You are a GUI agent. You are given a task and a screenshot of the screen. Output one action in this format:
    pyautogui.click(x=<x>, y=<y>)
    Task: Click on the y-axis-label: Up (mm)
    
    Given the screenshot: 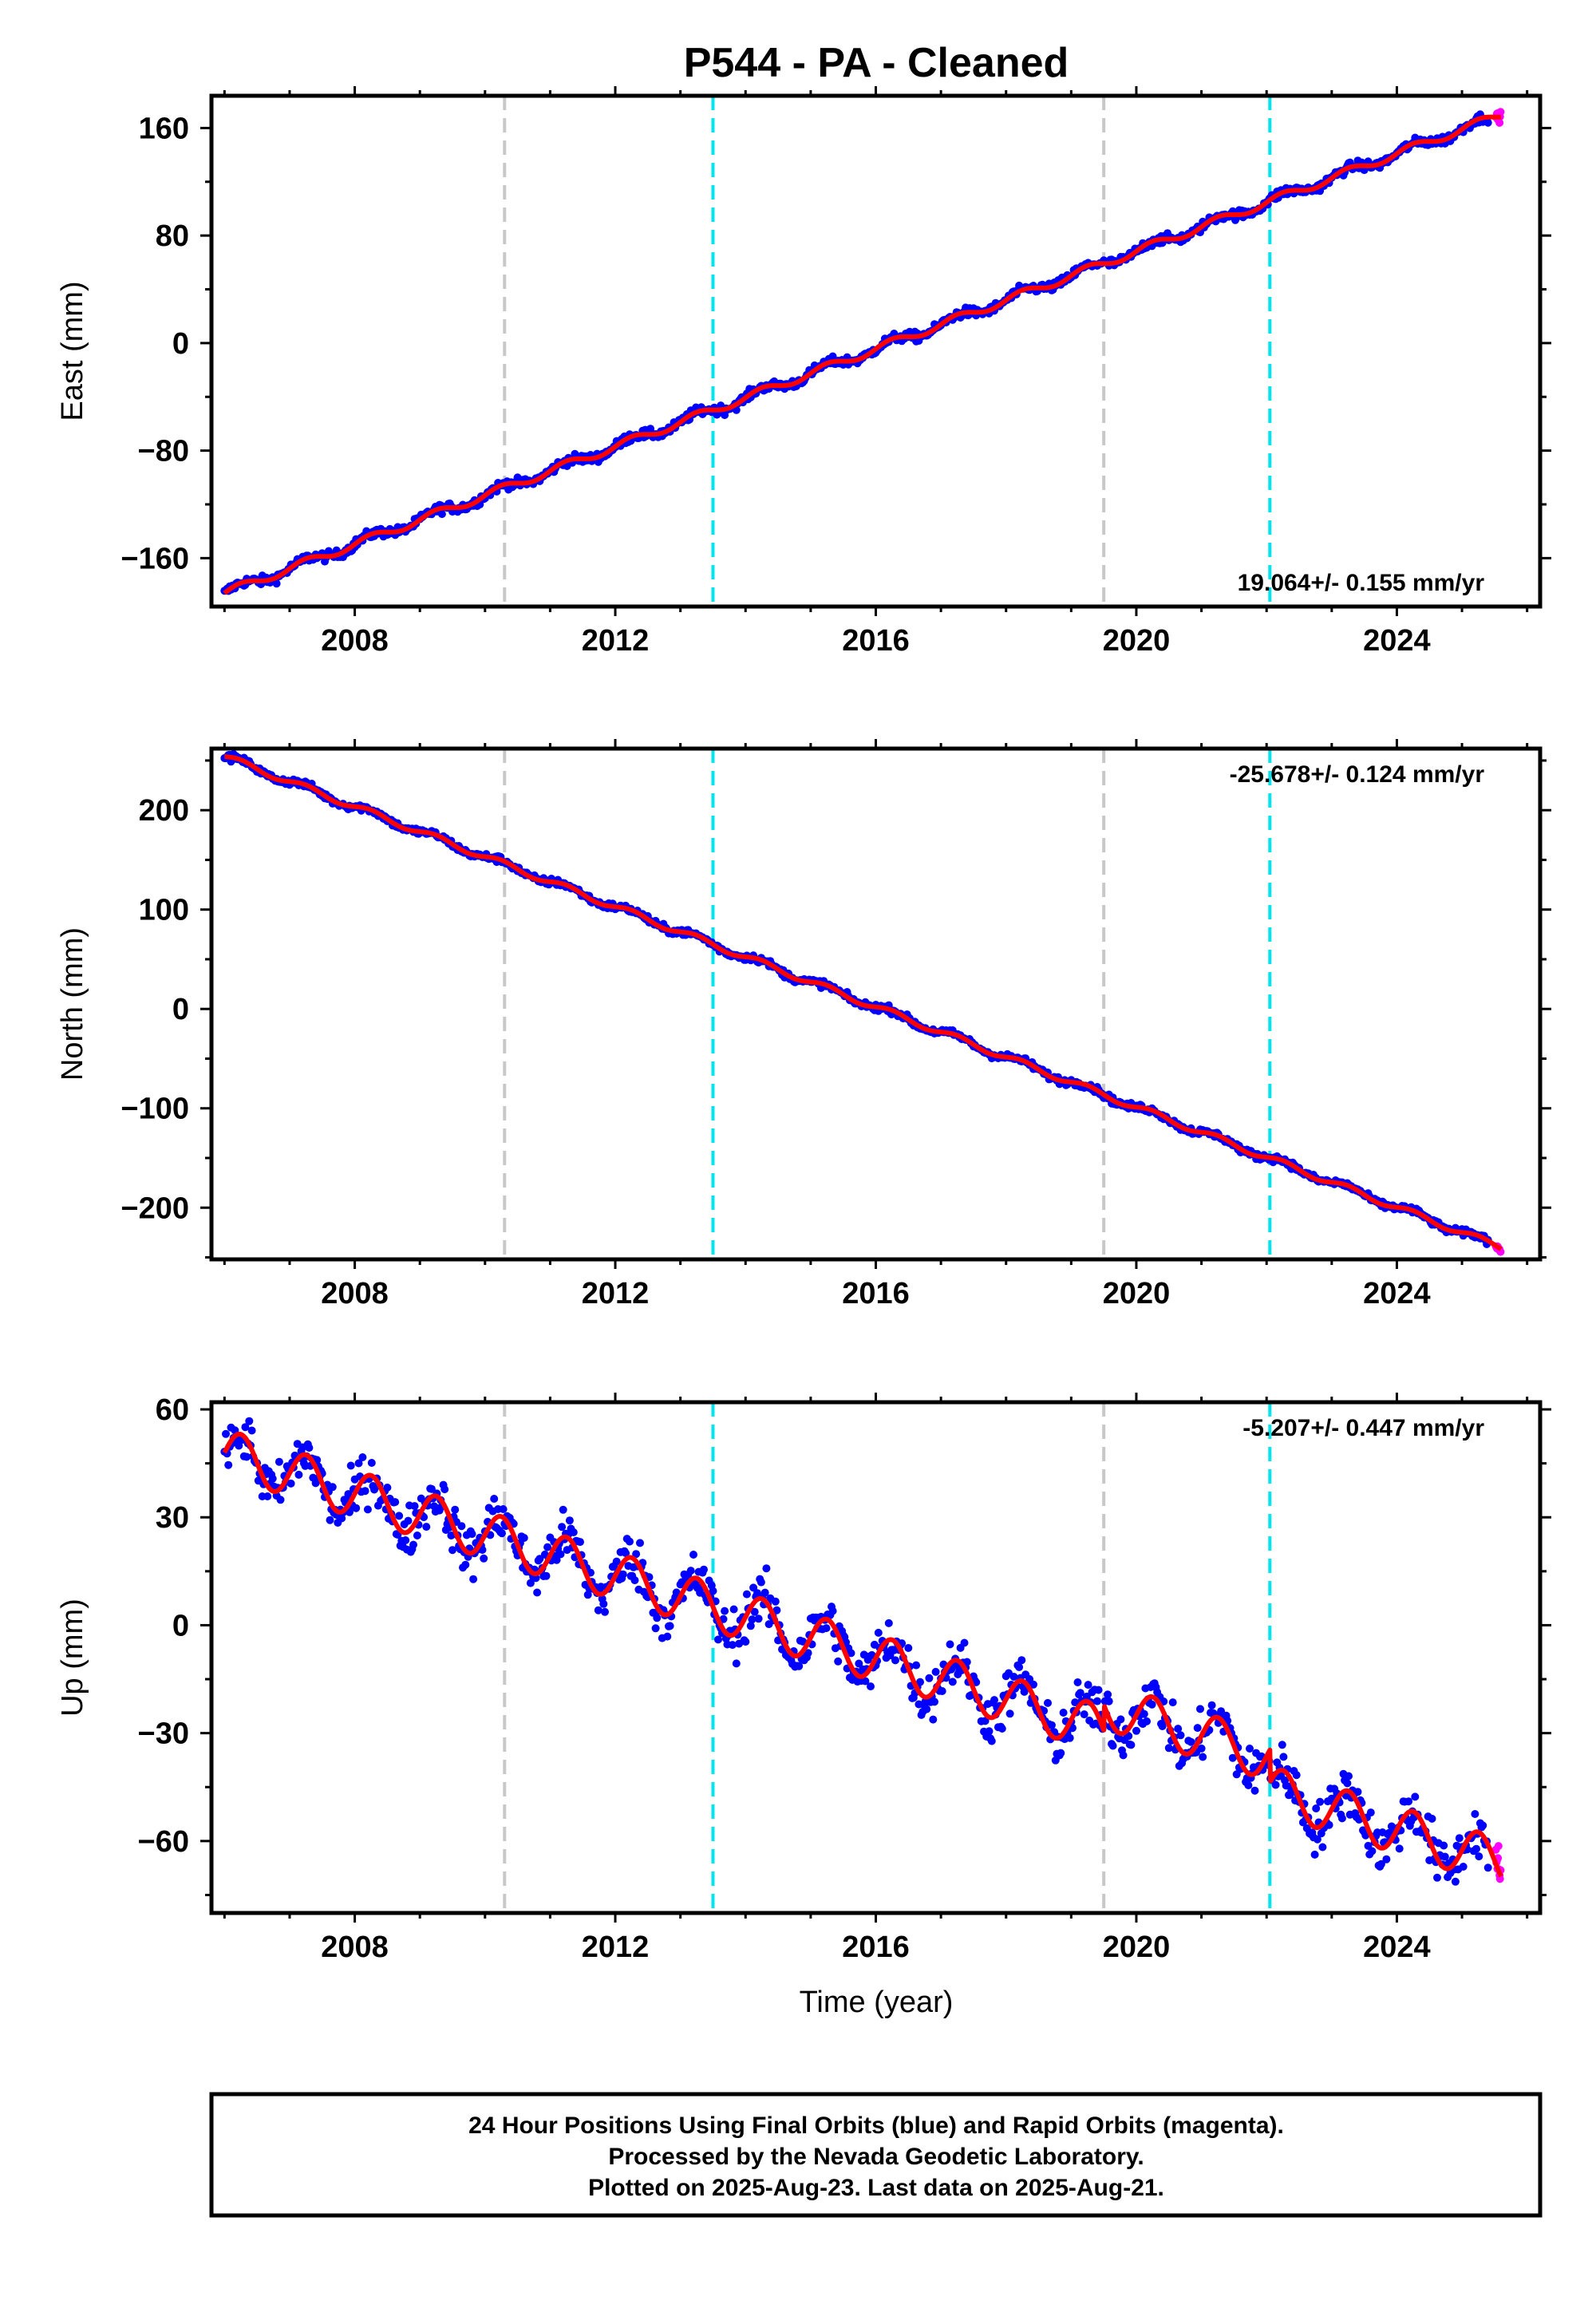 What is the action you would take?
    pyautogui.click(x=72, y=1658)
    